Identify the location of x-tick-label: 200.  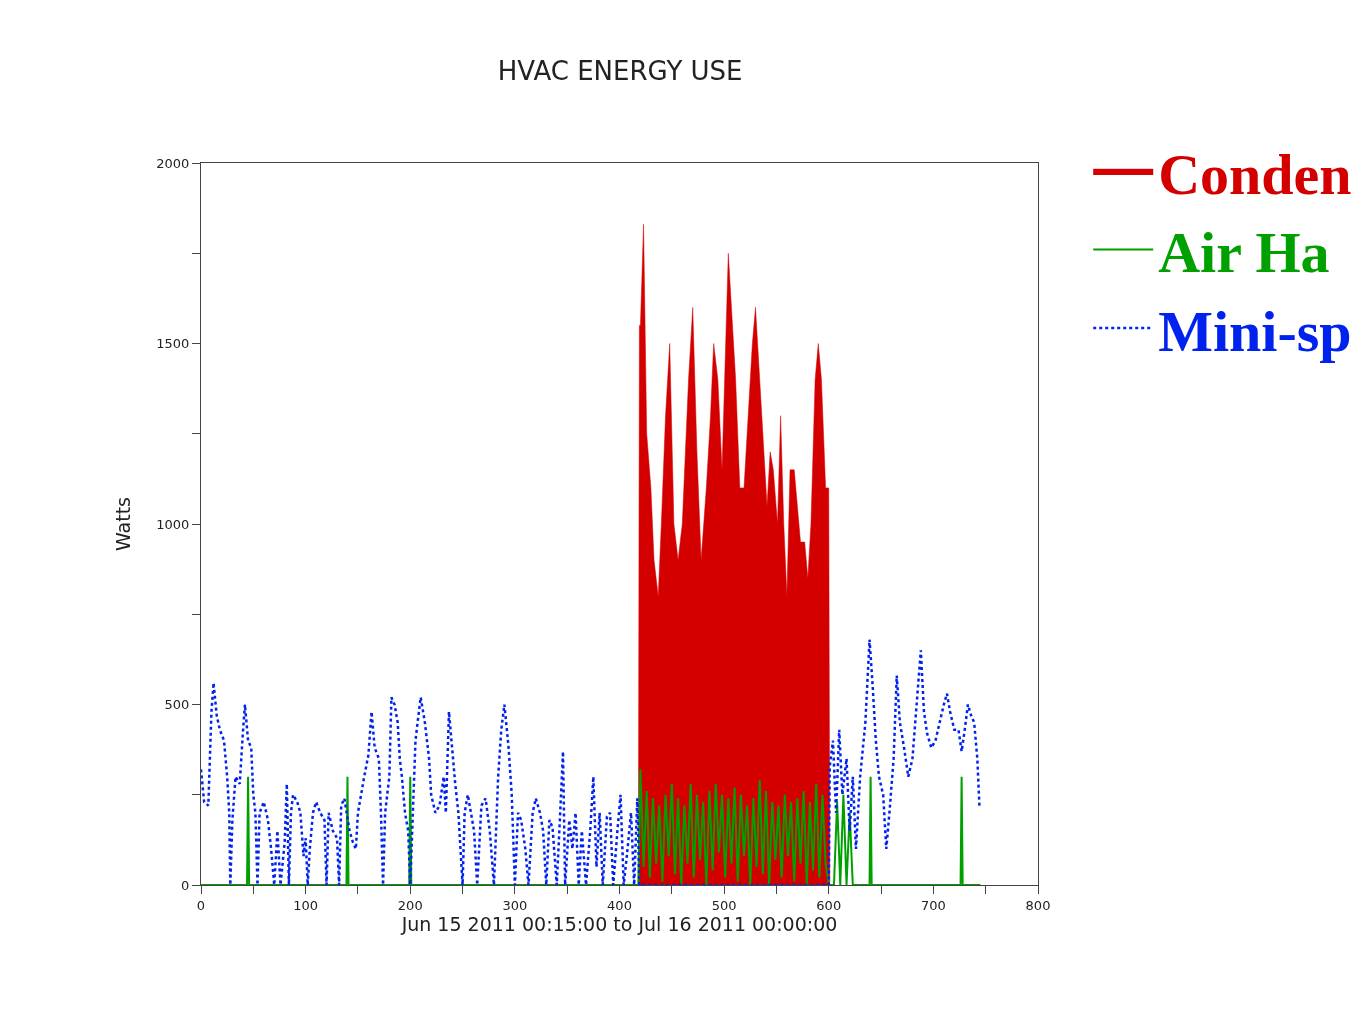
(410, 905).